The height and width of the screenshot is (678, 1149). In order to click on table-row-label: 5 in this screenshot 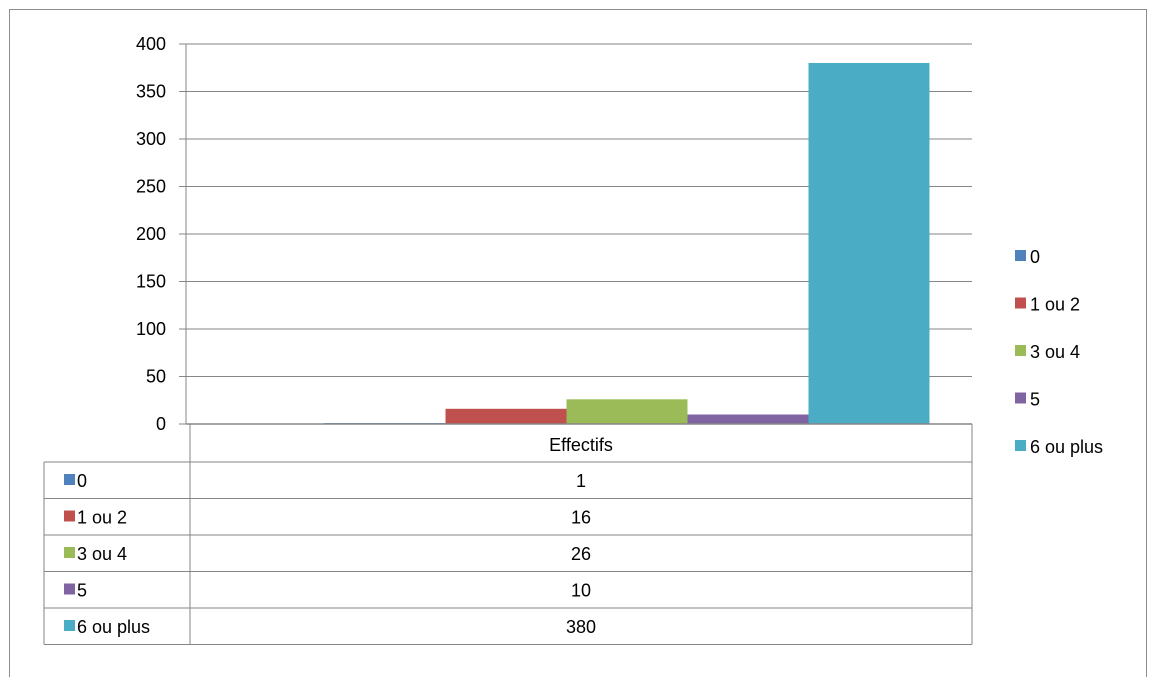, I will do `click(82, 591)`.